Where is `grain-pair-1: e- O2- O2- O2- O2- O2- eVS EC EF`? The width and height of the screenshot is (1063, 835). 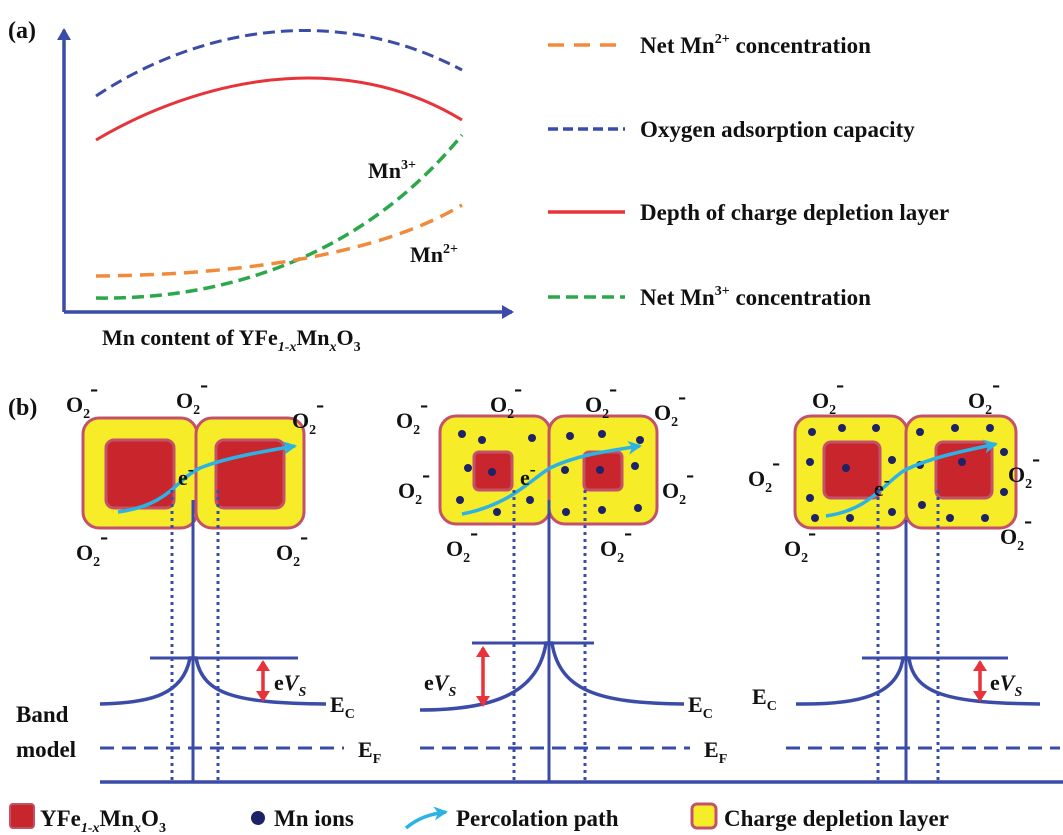 grain-pair-1: e- O2- O2- O2- O2- O2- eVS EC EF is located at coordinates (223, 577).